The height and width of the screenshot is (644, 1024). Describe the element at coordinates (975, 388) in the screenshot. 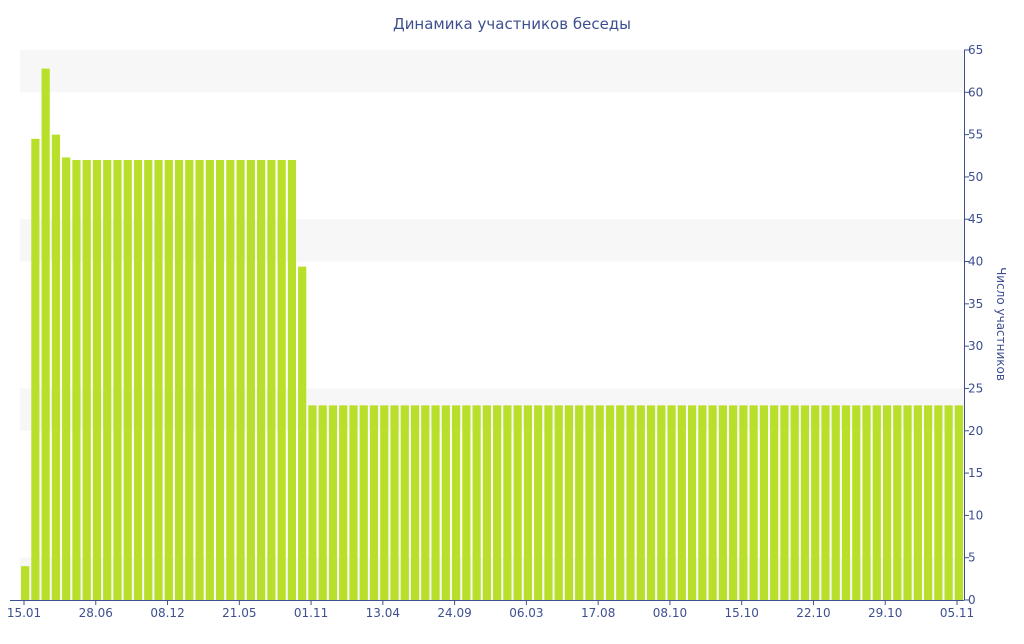

I see `y-tick-label: 25` at that location.